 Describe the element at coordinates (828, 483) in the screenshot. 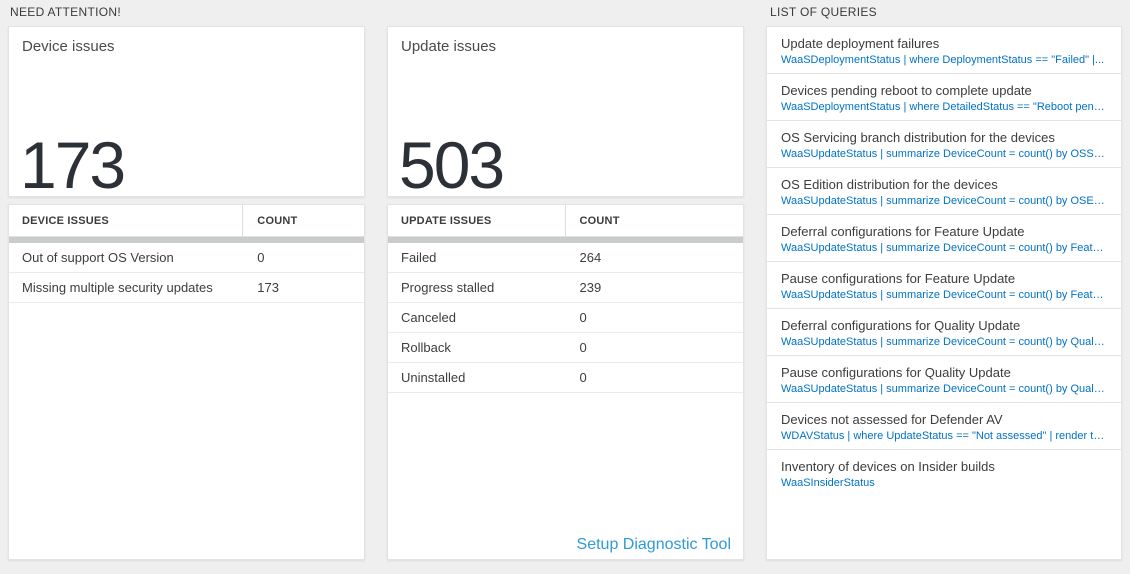

I see `query-text: WaaSInsiderStatus` at that location.